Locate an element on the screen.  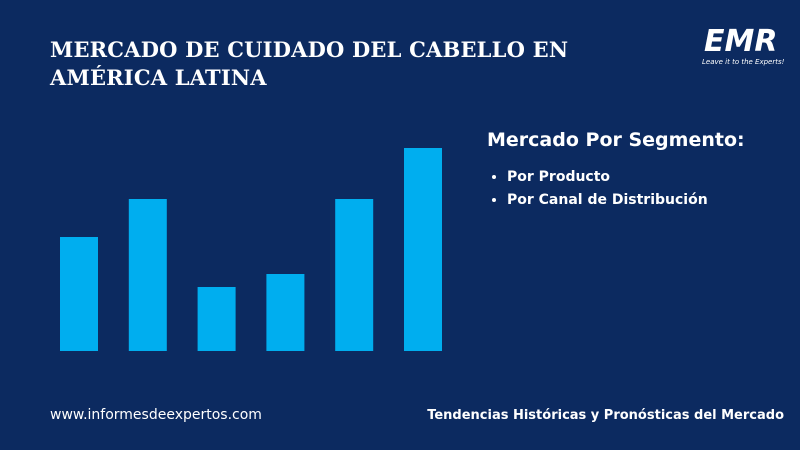
segment-list: Por Producto Por Canal de Distribución is located at coordinates (597, 189).